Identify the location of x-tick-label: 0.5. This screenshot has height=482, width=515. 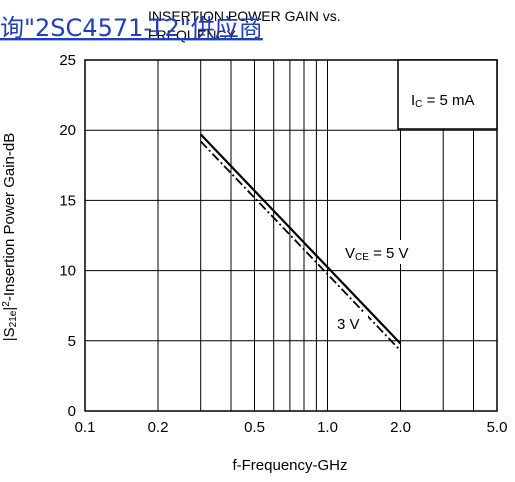
(254, 427).